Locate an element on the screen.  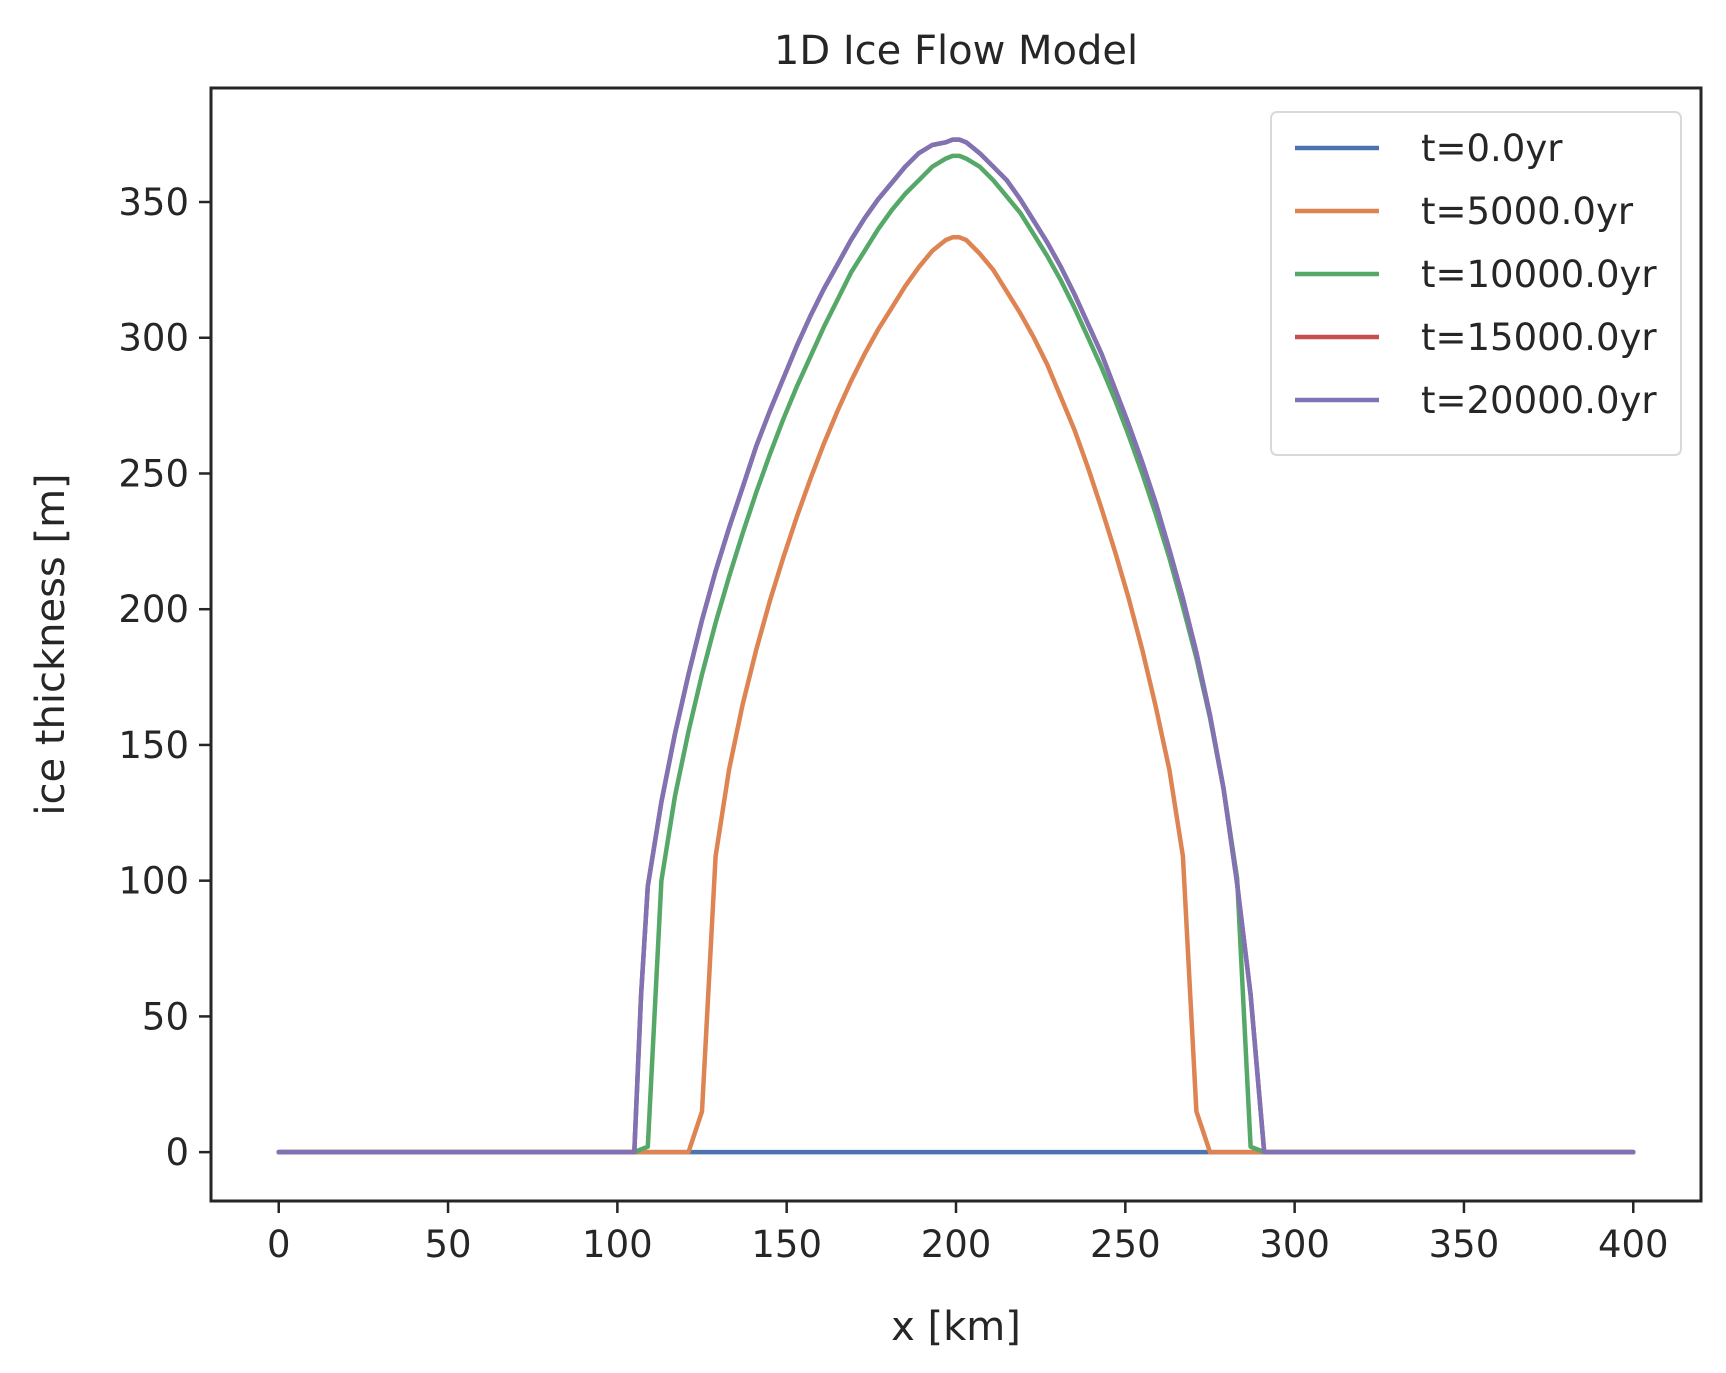
legend-box is located at coordinates (1476, 283).